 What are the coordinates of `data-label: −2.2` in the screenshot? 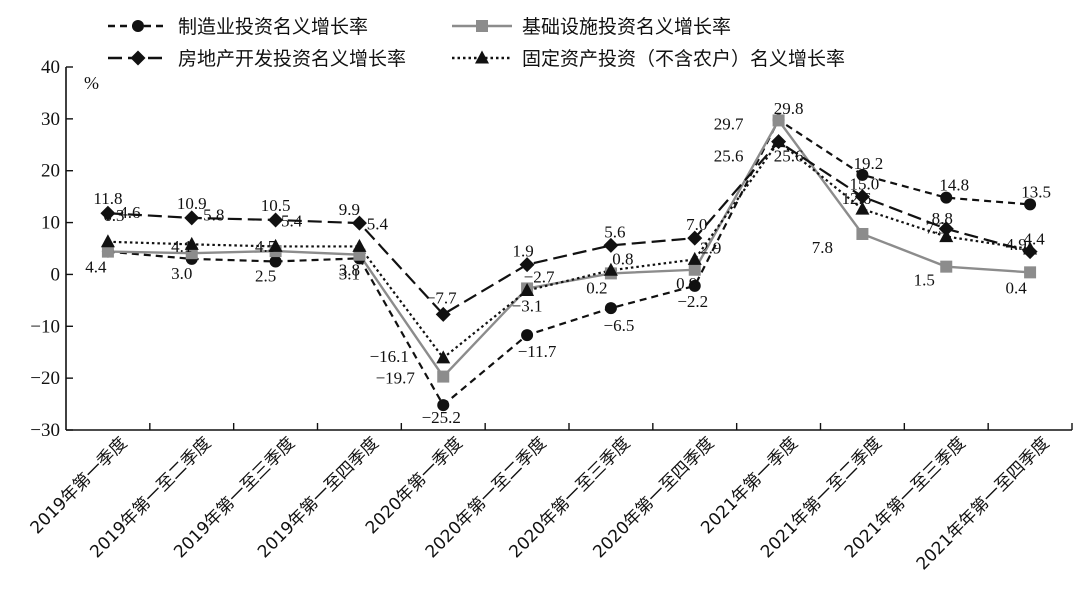 It's located at (692, 301).